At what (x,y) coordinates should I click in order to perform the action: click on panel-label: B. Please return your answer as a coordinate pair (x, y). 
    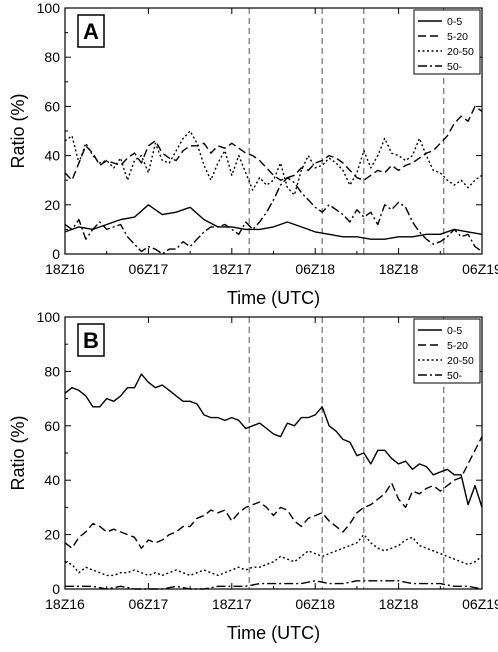
    Looking at the image, I should click on (91, 340).